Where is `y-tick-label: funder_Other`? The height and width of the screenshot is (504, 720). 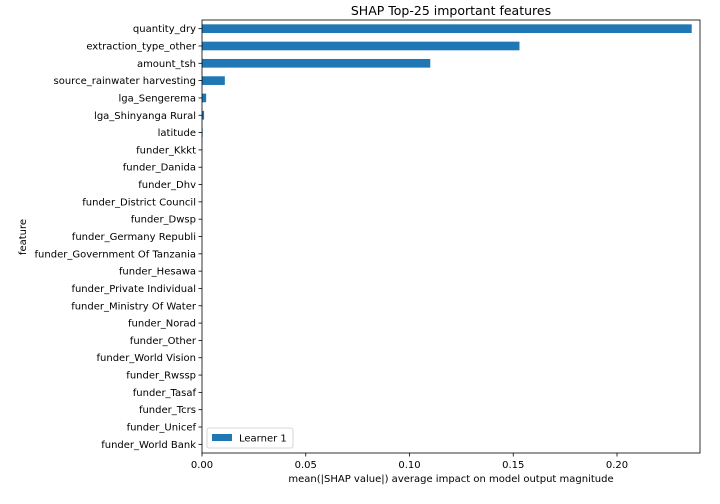 y-tick-label: funder_Other is located at coordinates (163, 341).